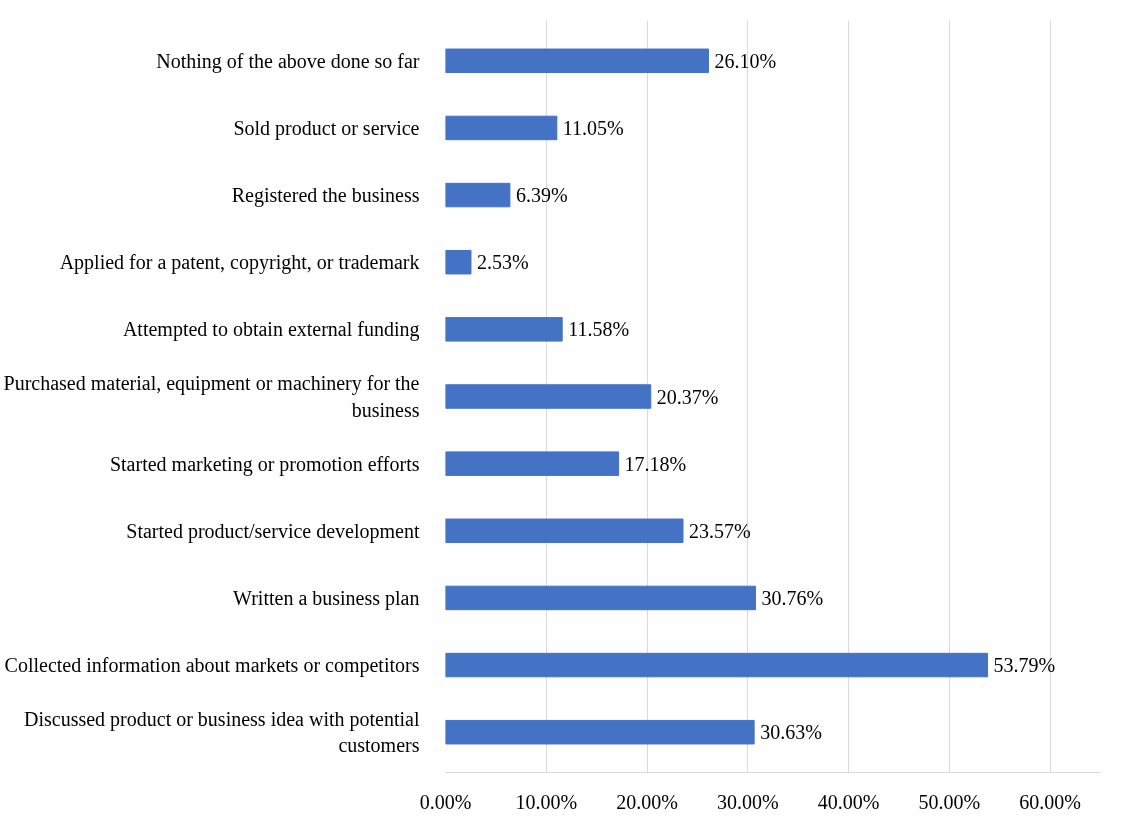 The height and width of the screenshot is (827, 1135). Describe the element at coordinates (326, 128) in the screenshot. I see `y-tick-label: Sold product or service` at that location.